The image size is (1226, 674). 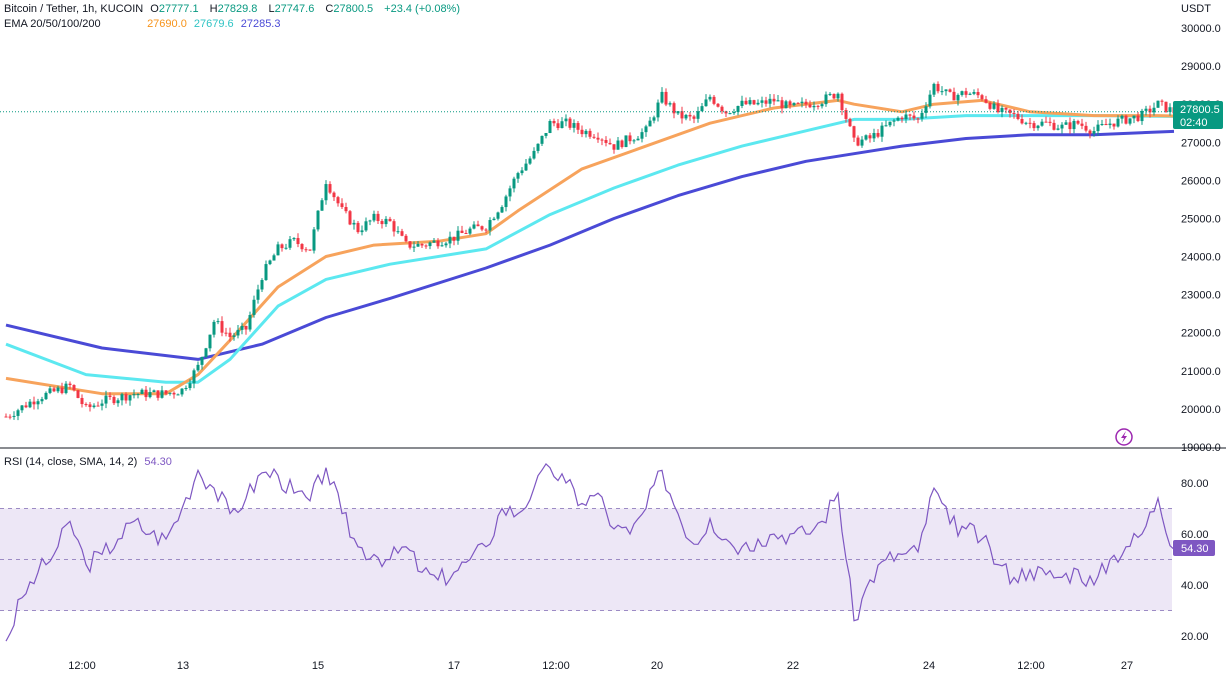 What do you see at coordinates (1195, 560) in the screenshot?
I see `rsi-axis: 80.00 60.00 40.00 20.00` at bounding box center [1195, 560].